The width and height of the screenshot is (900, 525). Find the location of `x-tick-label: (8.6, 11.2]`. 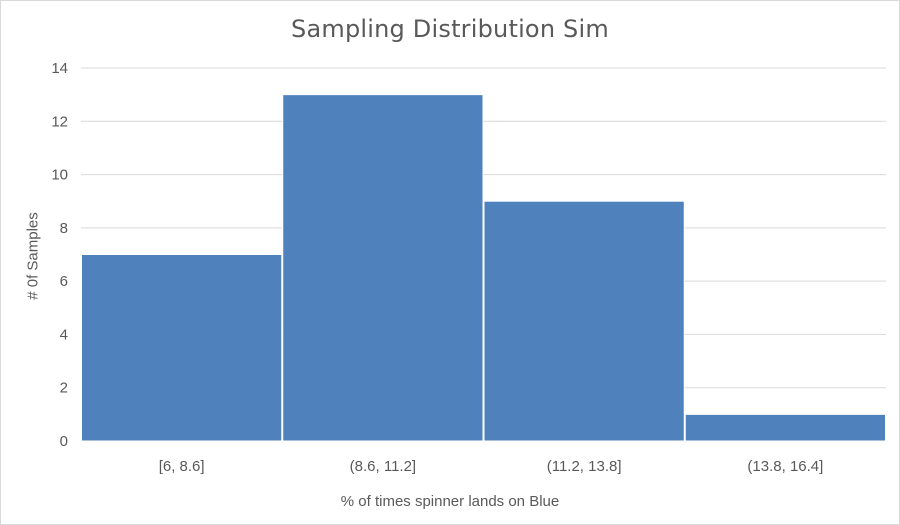

x-tick-label: (8.6, 11.2] is located at coordinates (383, 466).